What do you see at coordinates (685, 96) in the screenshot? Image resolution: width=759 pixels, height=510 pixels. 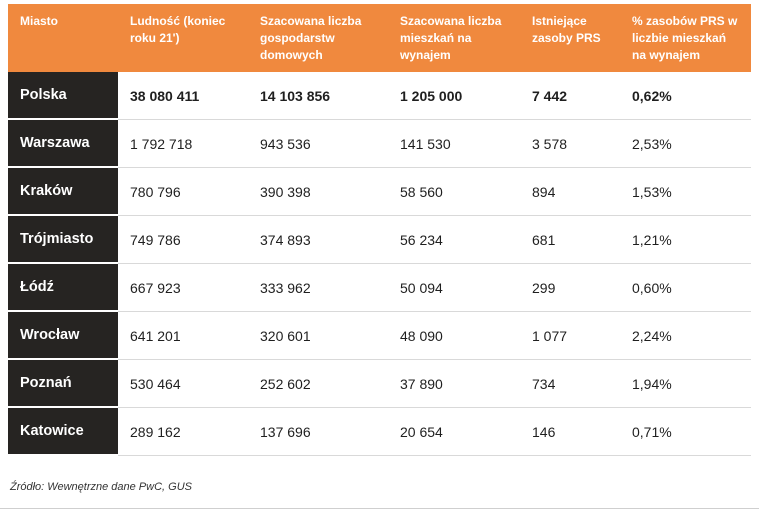 I see `value-cell: 0,62%` at bounding box center [685, 96].